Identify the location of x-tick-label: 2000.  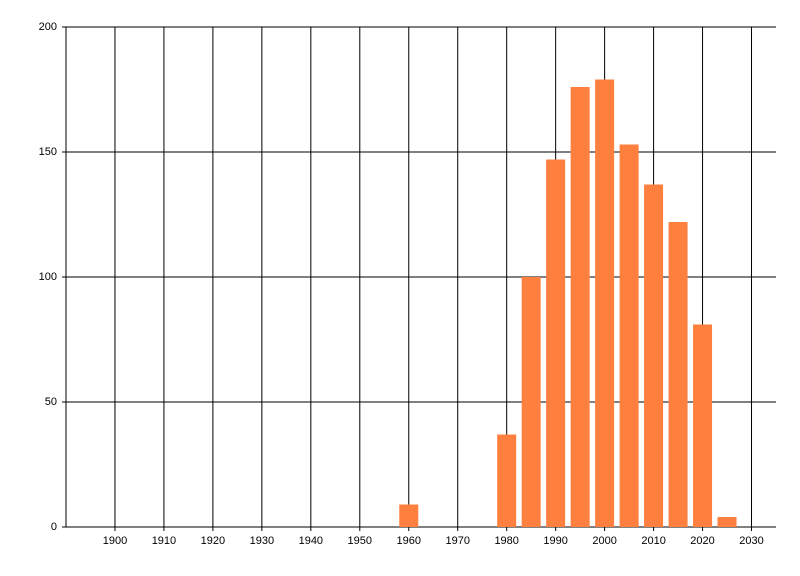
(604, 541).